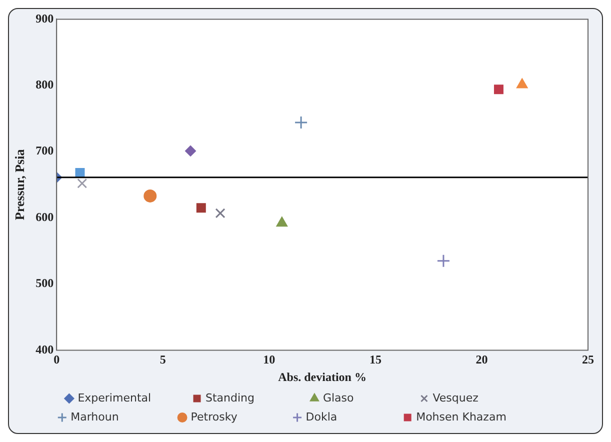 Image resolution: width=611 pixels, height=442 pixels. Describe the element at coordinates (45, 217) in the screenshot. I see `y-tick-label: 600` at that location.